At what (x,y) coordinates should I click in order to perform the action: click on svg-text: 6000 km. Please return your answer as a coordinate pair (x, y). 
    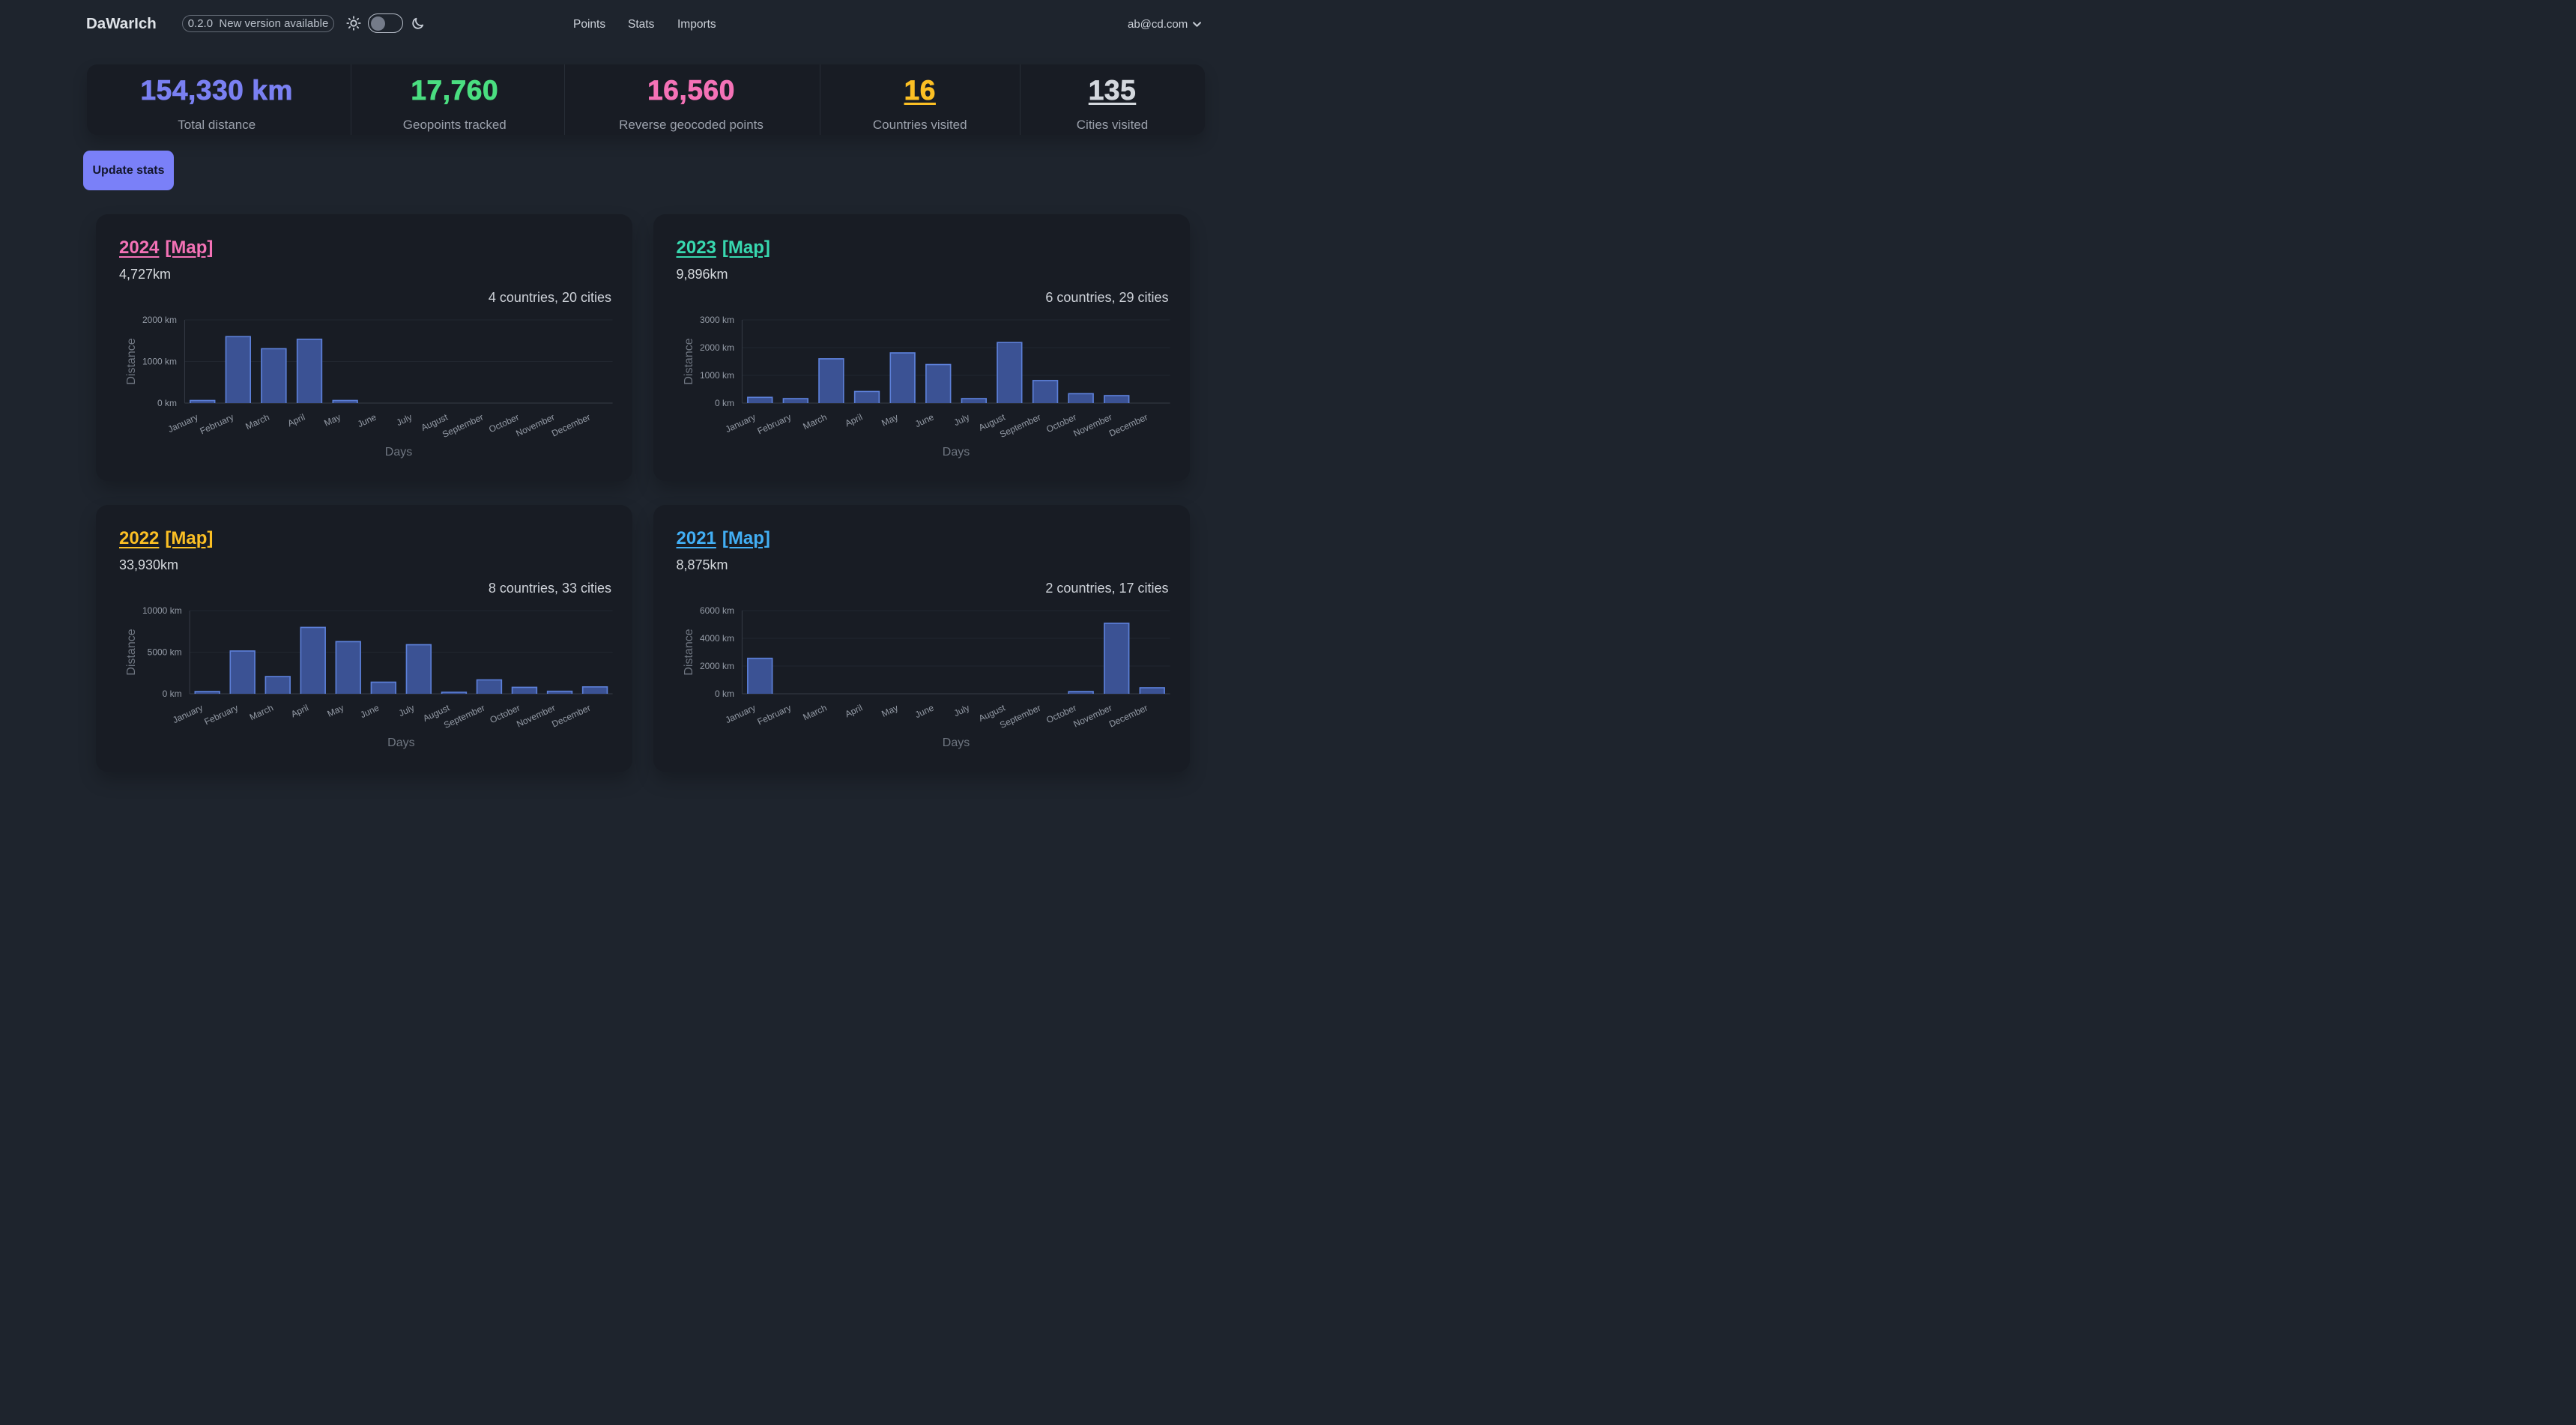
    Looking at the image, I should click on (716, 611).